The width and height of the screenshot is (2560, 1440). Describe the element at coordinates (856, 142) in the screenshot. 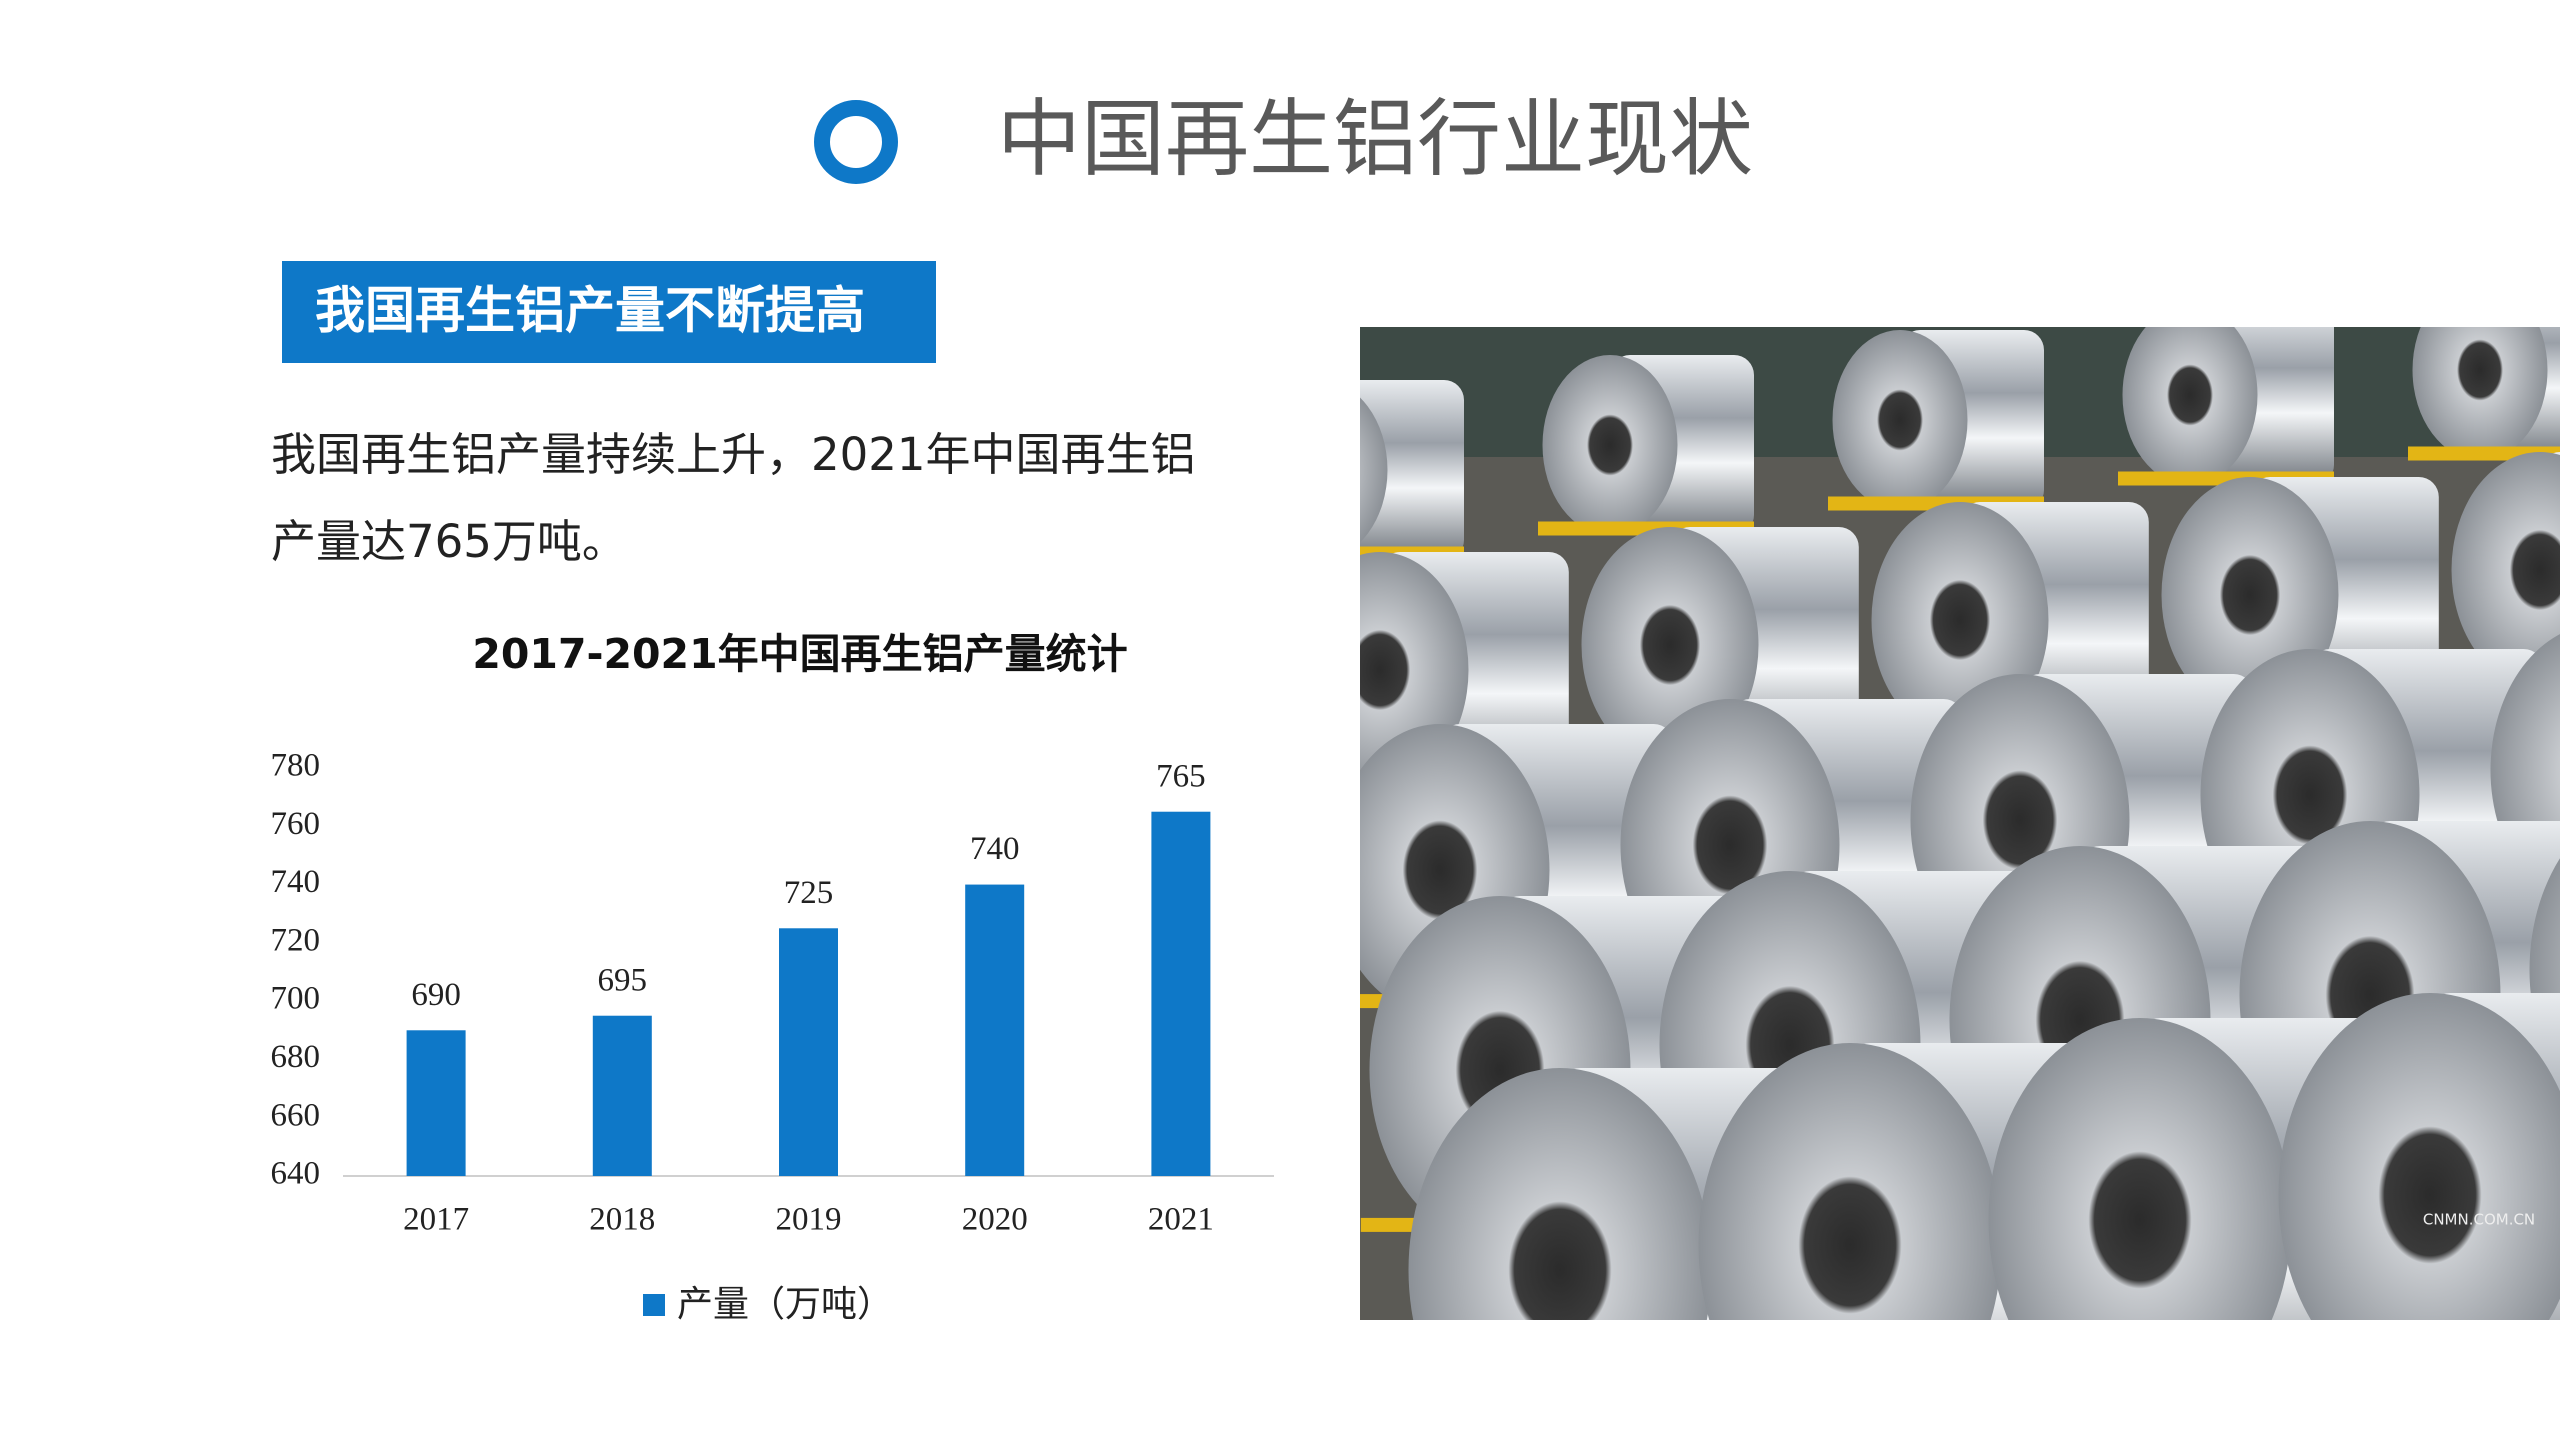

I see `title-icon` at that location.